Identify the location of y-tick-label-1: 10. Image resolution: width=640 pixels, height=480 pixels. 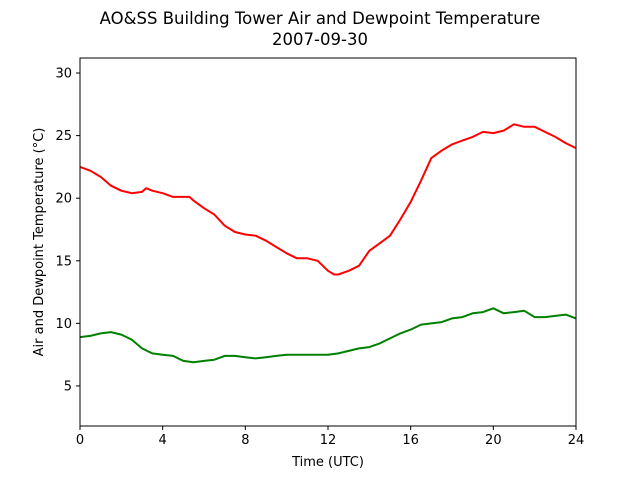
(63, 324).